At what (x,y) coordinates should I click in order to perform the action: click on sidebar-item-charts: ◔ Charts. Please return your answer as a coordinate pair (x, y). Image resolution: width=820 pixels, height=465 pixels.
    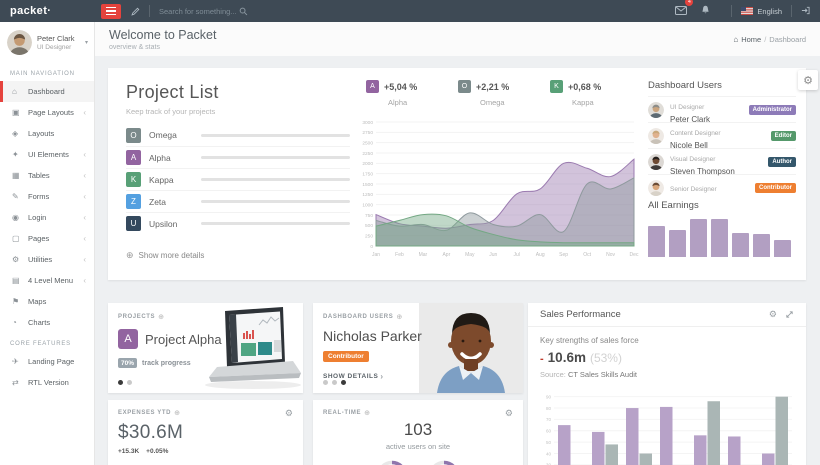
    Looking at the image, I should click on (47, 322).